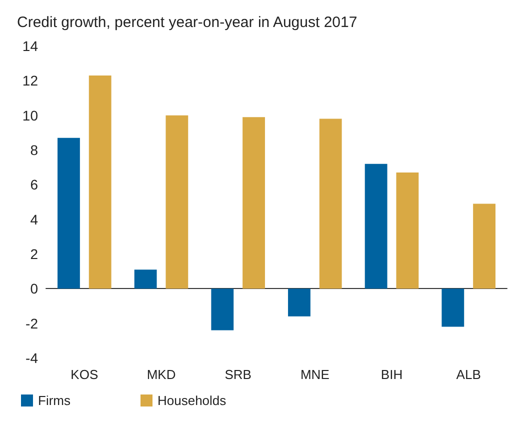 Image resolution: width=523 pixels, height=424 pixels. I want to click on y-tick-label: 10, so click(30, 115).